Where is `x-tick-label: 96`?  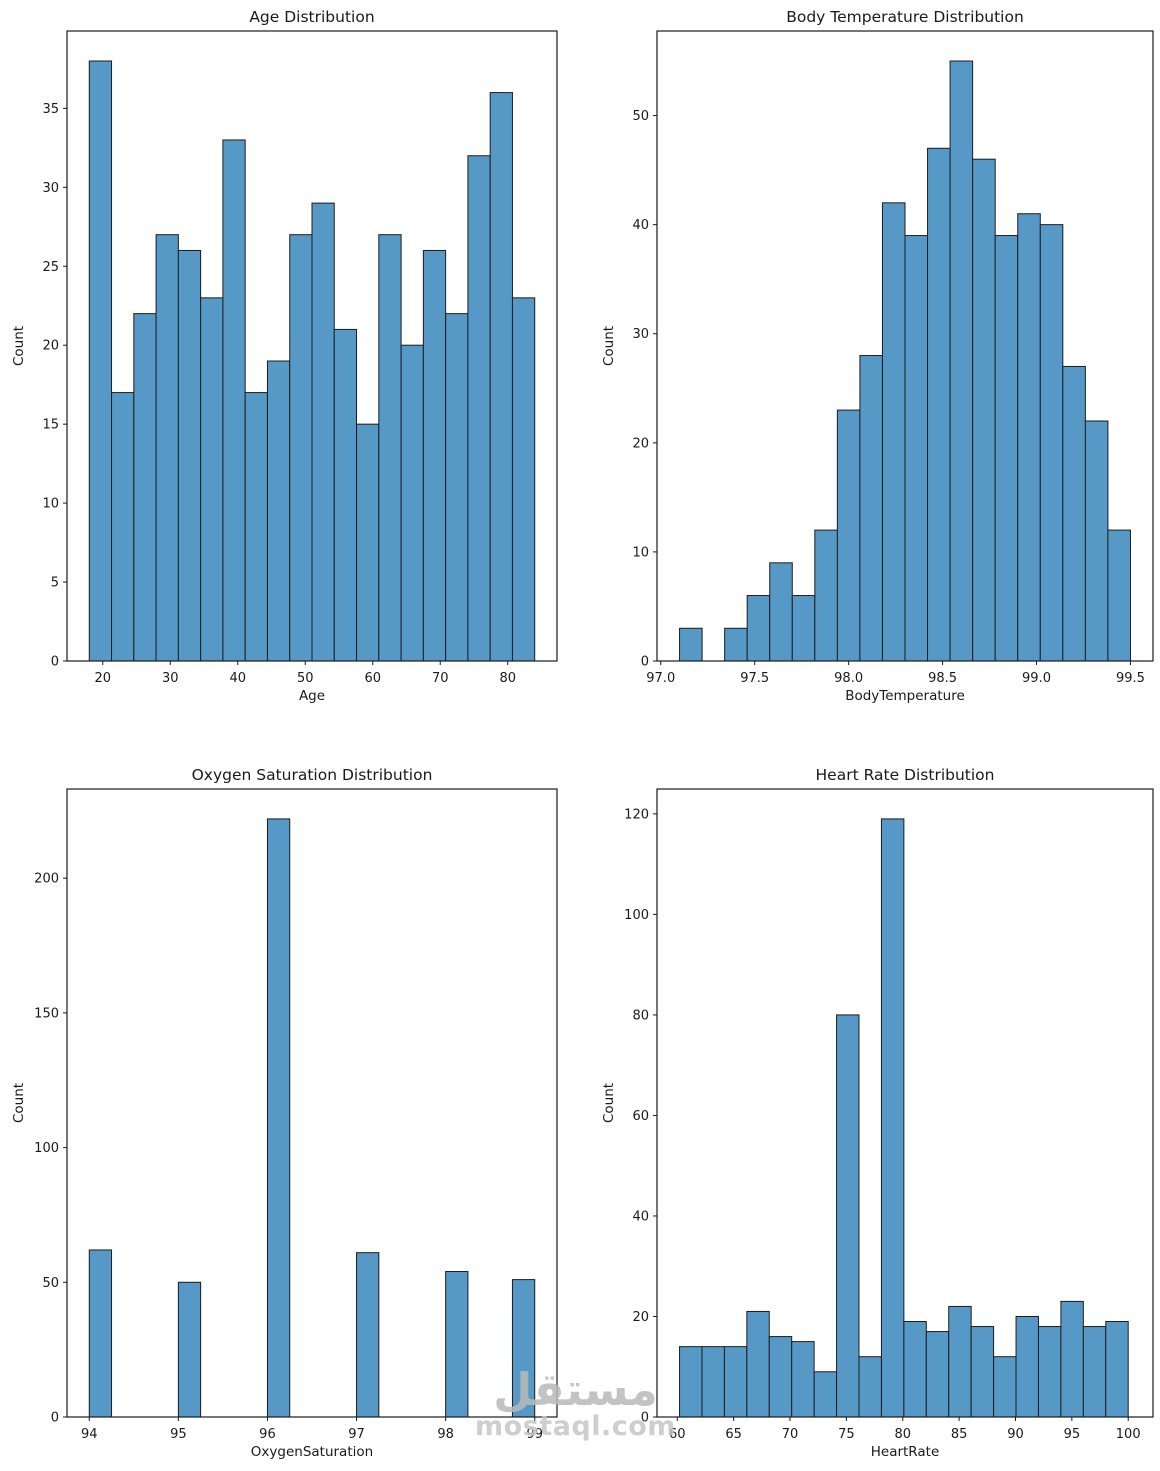 x-tick-label: 96 is located at coordinates (267, 1434).